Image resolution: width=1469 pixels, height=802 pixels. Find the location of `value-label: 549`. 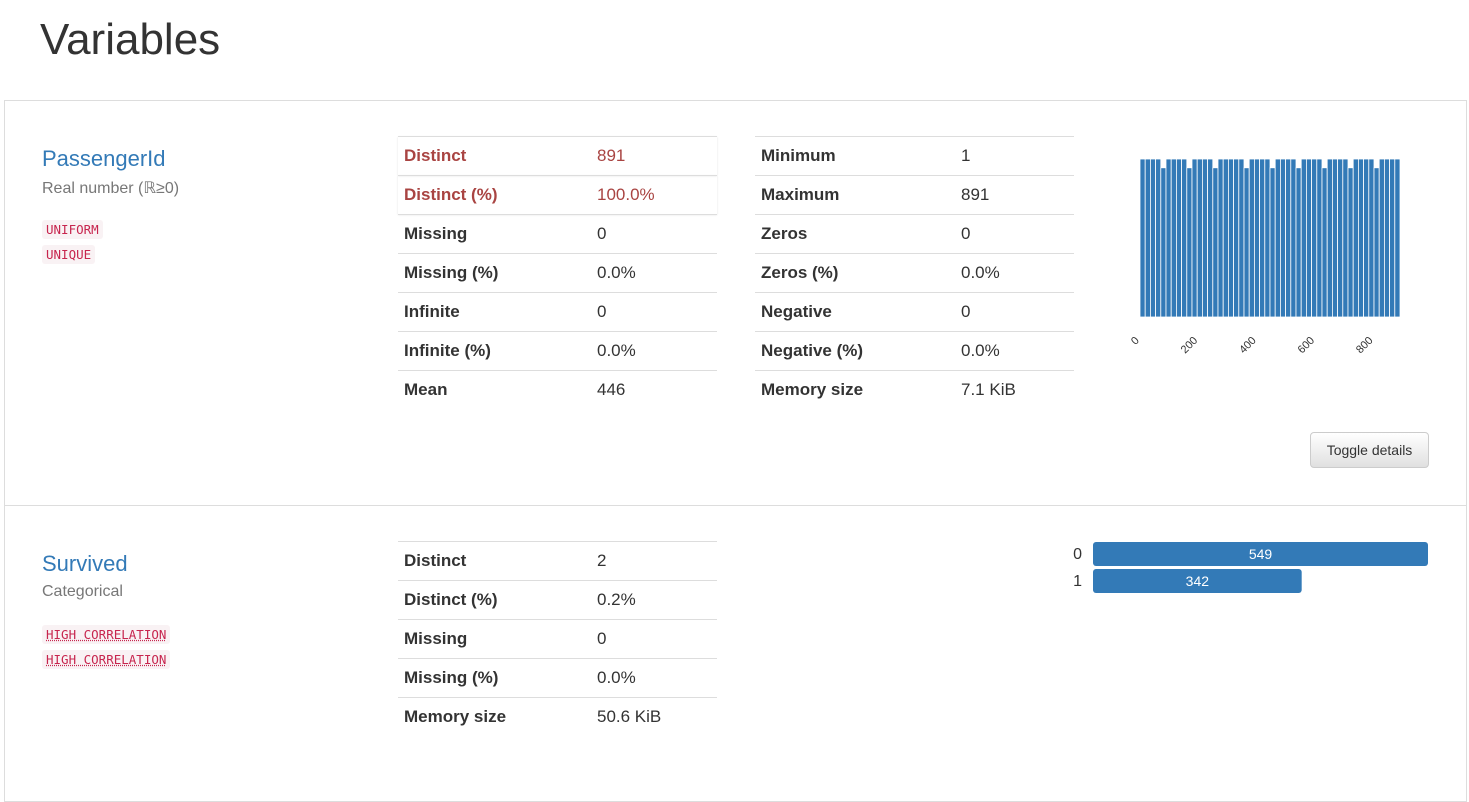

value-label: 549 is located at coordinates (1261, 554).